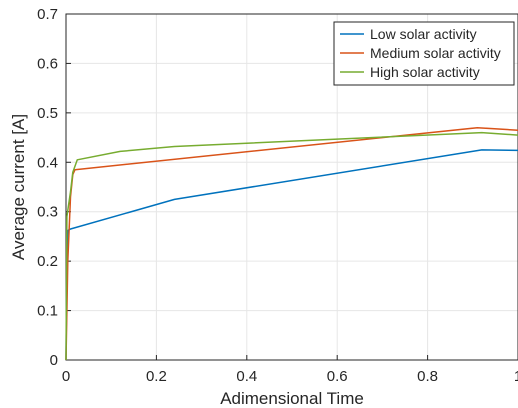 The height and width of the screenshot is (408, 518). I want to click on y-tick-label: 0.4, so click(47, 162).